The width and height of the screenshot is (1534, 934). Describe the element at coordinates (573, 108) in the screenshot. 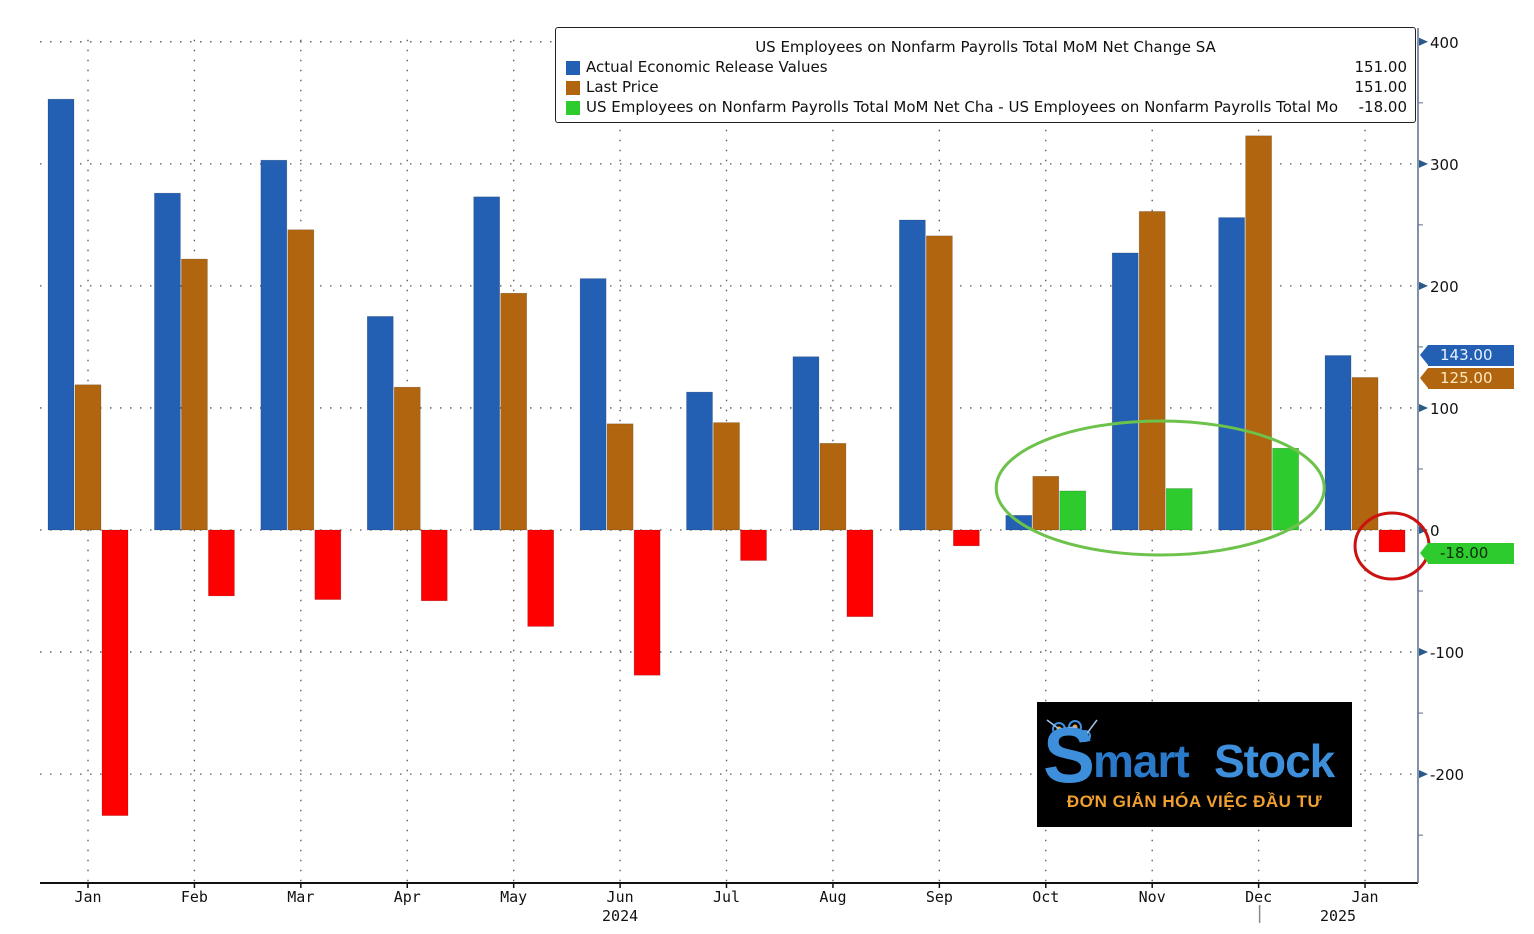

I see `legend-swatch-green` at that location.